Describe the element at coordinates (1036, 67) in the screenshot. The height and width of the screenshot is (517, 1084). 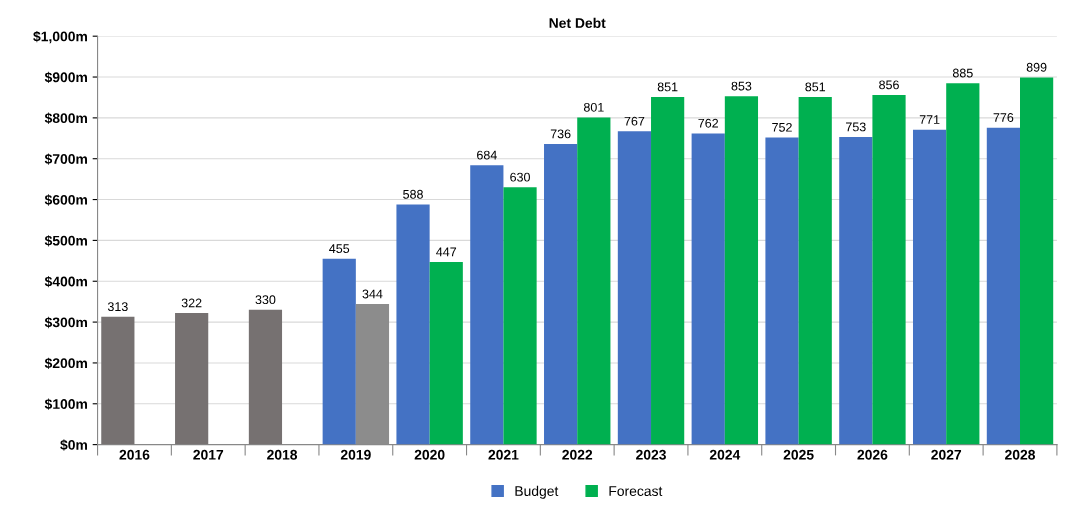
I see `data-label: 899` at that location.